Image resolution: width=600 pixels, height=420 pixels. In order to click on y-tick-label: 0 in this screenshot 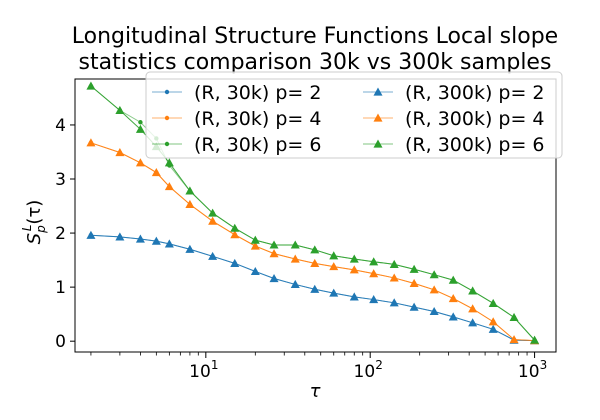, I will do `click(60, 342)`.